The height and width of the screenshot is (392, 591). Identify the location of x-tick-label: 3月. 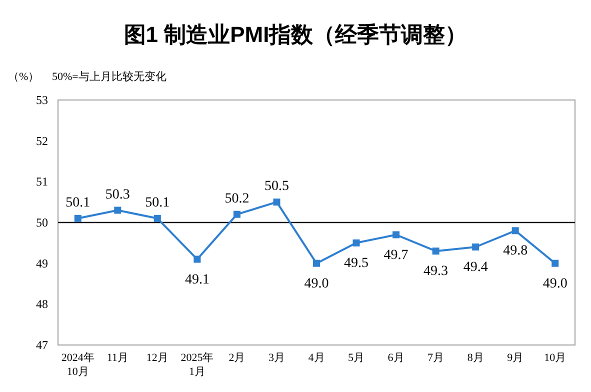
(276, 358).